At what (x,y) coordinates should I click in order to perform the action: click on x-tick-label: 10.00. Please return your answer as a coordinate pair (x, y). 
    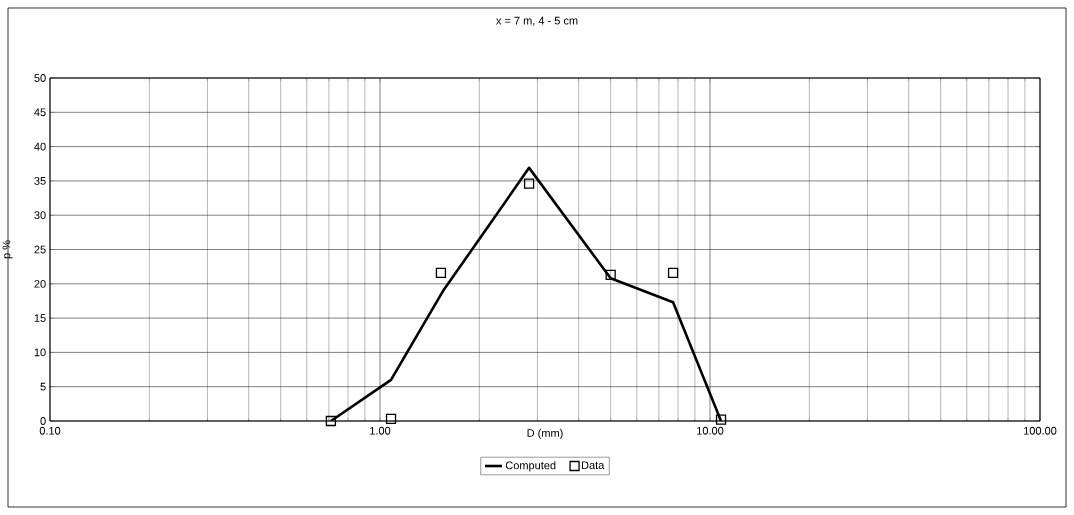
    Looking at the image, I should click on (710, 430).